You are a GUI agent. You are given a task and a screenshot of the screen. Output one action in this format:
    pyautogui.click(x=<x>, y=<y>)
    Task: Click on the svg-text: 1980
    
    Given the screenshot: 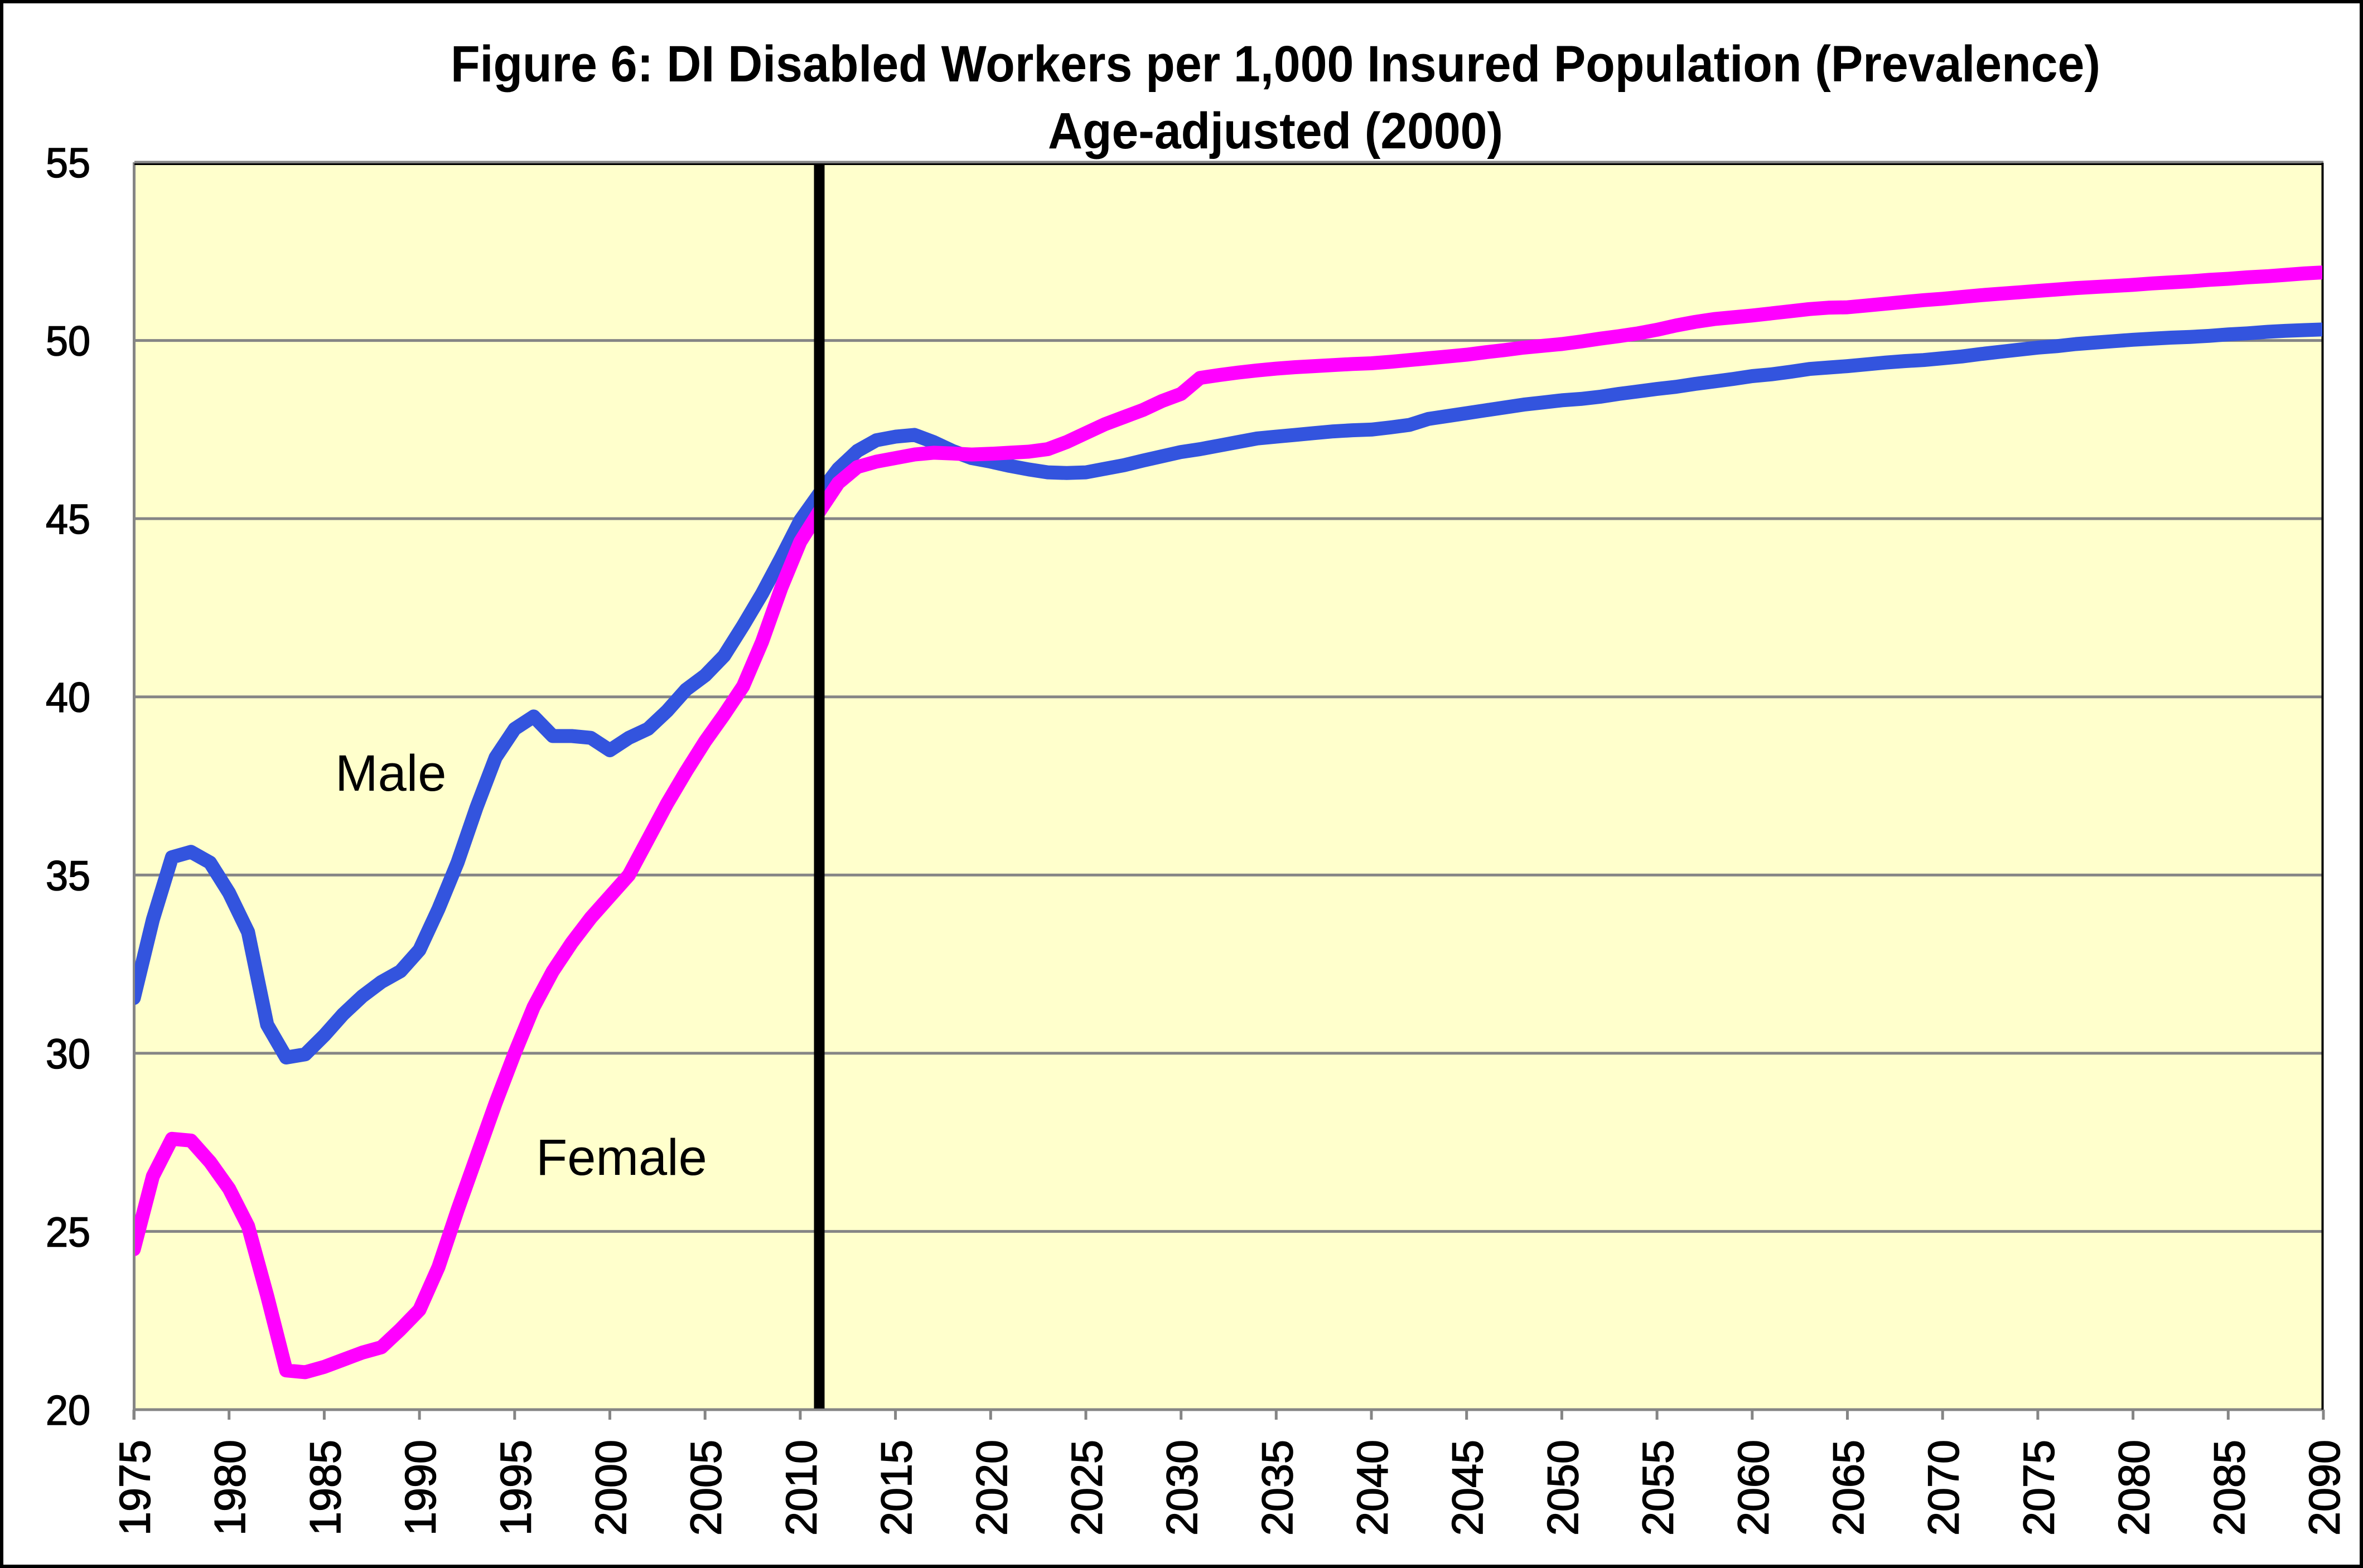 What is the action you would take?
    pyautogui.click(x=229, y=1488)
    